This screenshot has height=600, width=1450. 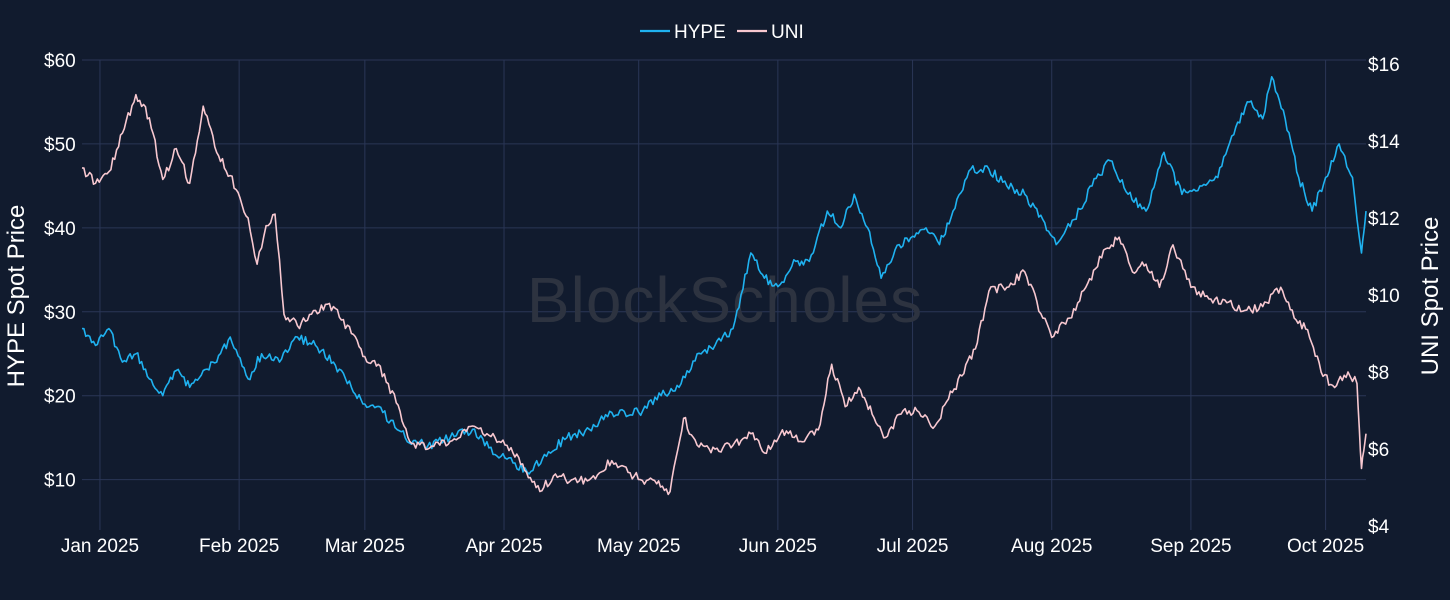 I want to click on legend: HYPE UNI, so click(x=722, y=32).